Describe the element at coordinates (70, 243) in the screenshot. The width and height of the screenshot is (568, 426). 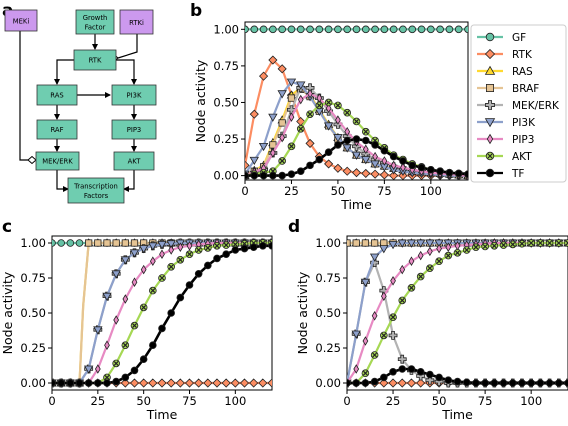
I see `data-point-gf-c` at that location.